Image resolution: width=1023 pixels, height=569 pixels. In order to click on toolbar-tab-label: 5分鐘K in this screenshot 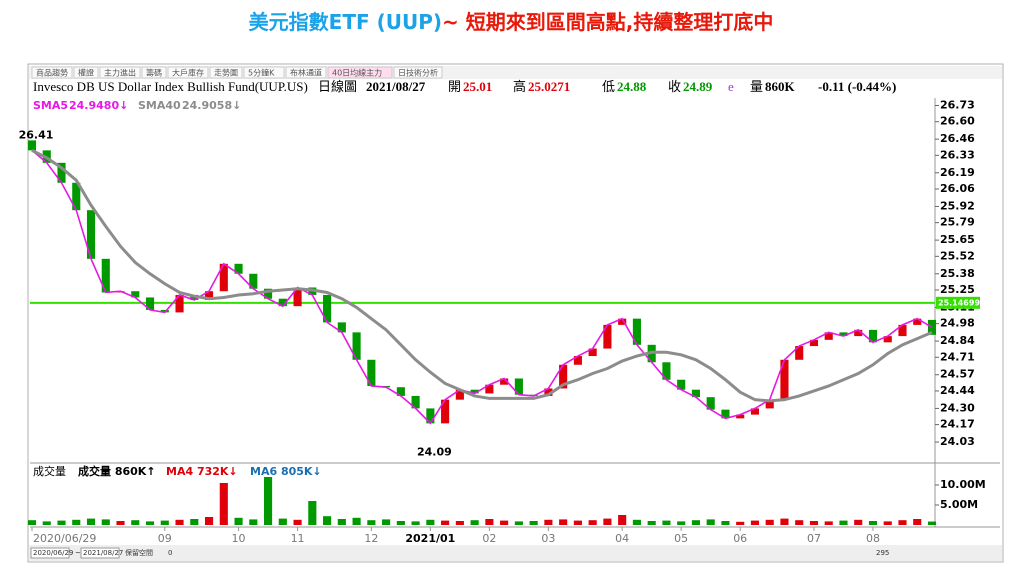, I will do `click(261, 73)`.